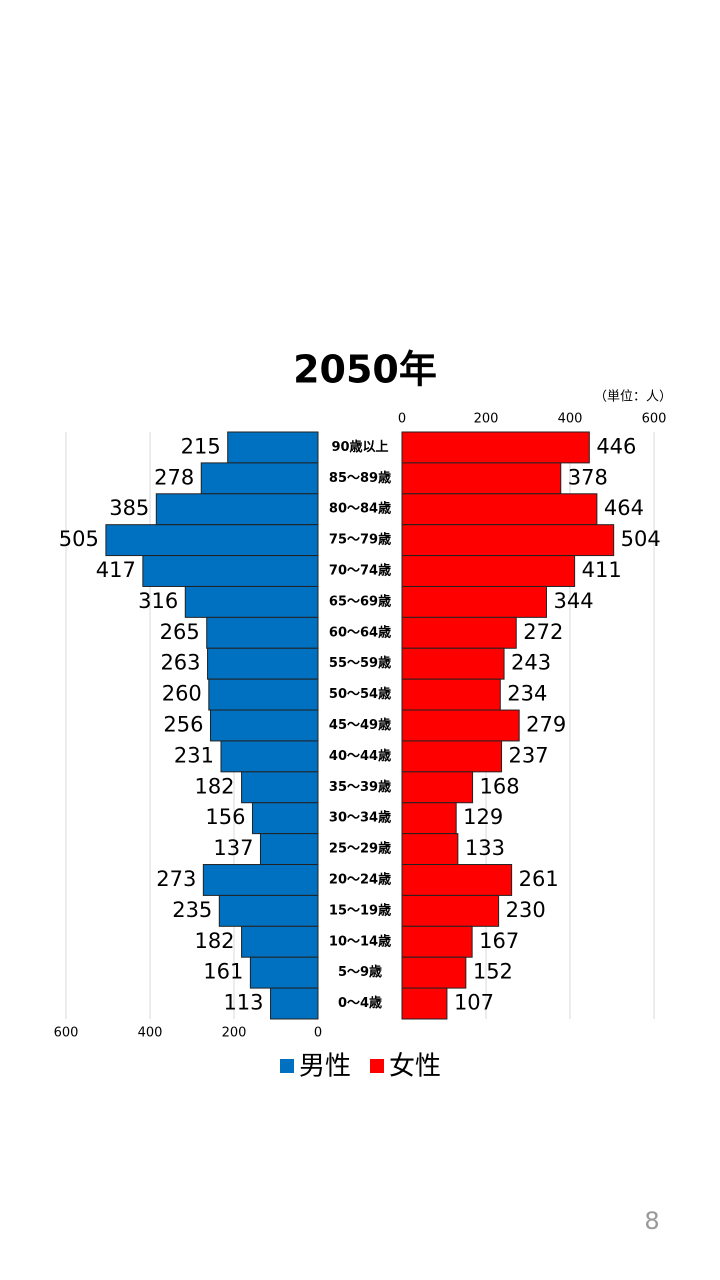 The width and height of the screenshot is (720, 1280). What do you see at coordinates (360, 910) in the screenshot?
I see `category-label: 15～19歳` at bounding box center [360, 910].